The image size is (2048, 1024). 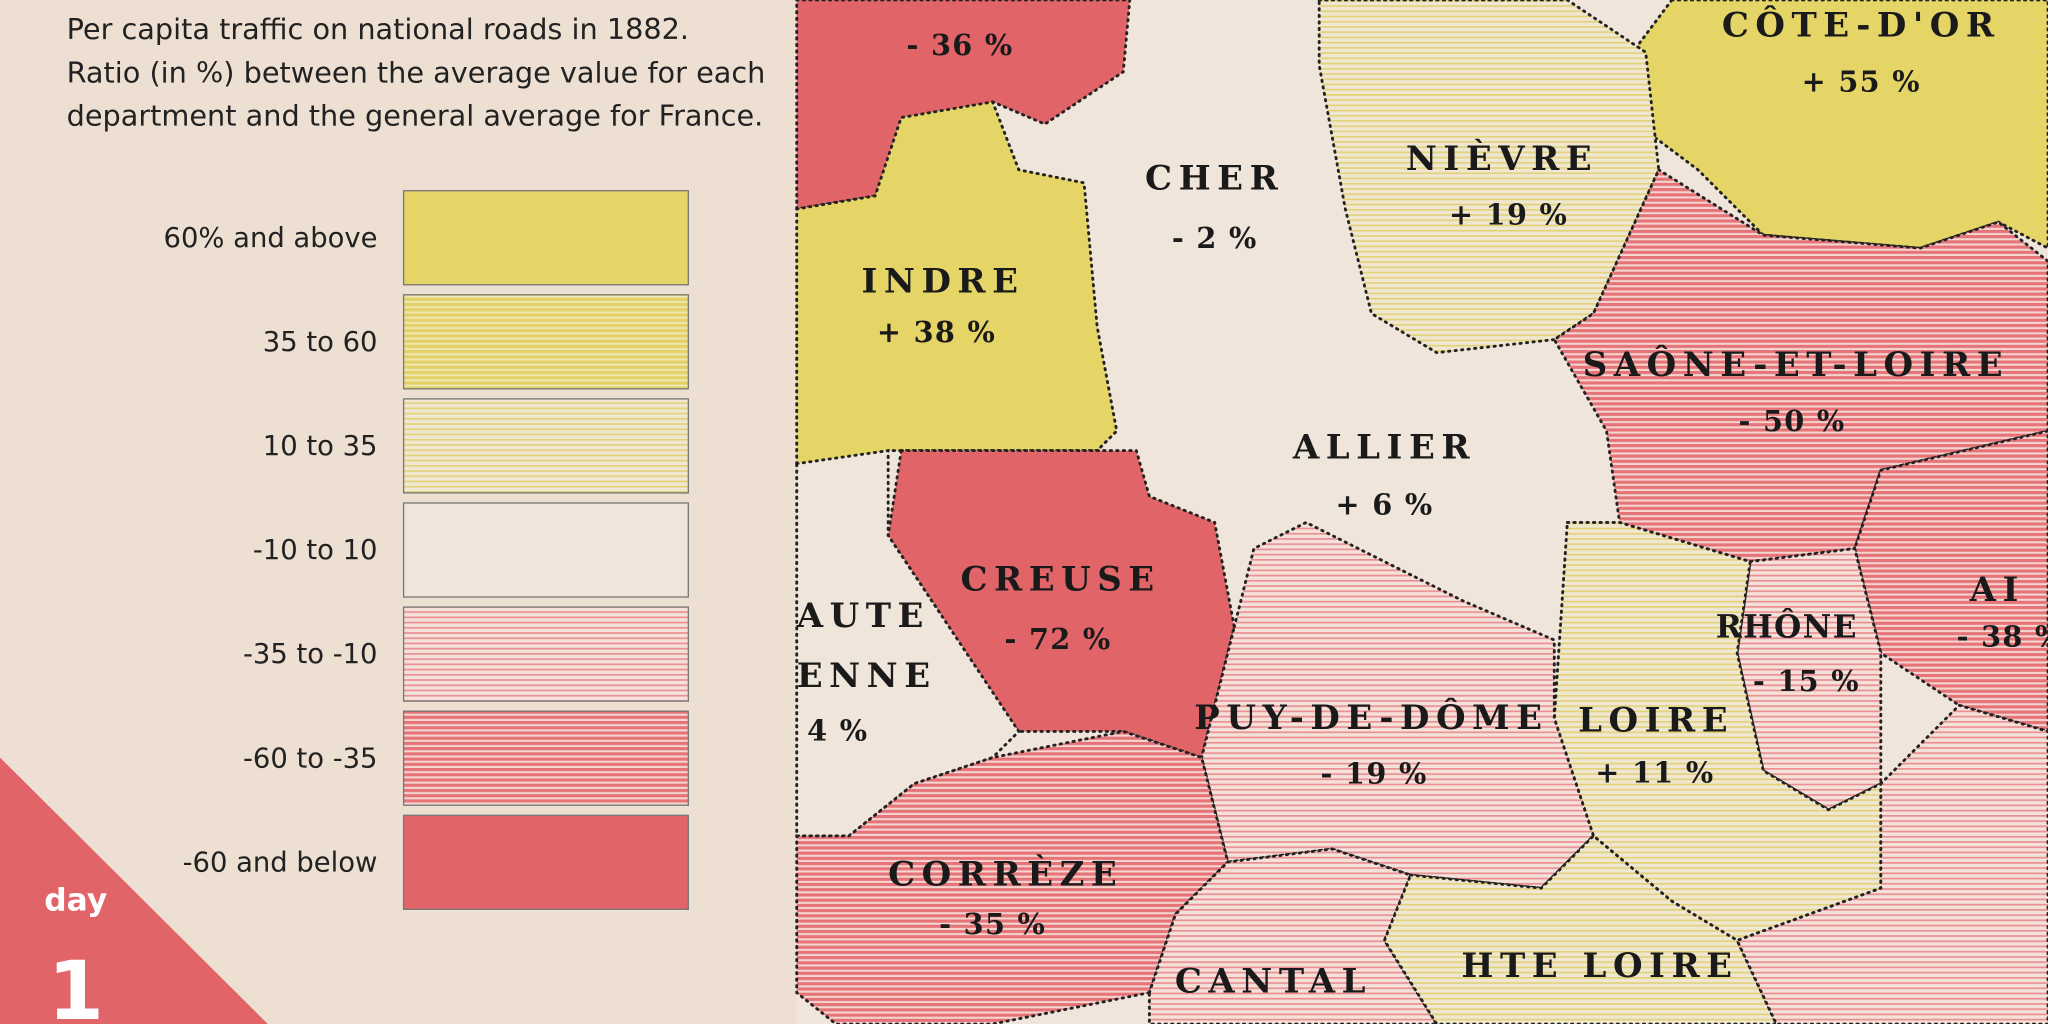 I want to click on map-label: ALLIER, so click(x=1384, y=447).